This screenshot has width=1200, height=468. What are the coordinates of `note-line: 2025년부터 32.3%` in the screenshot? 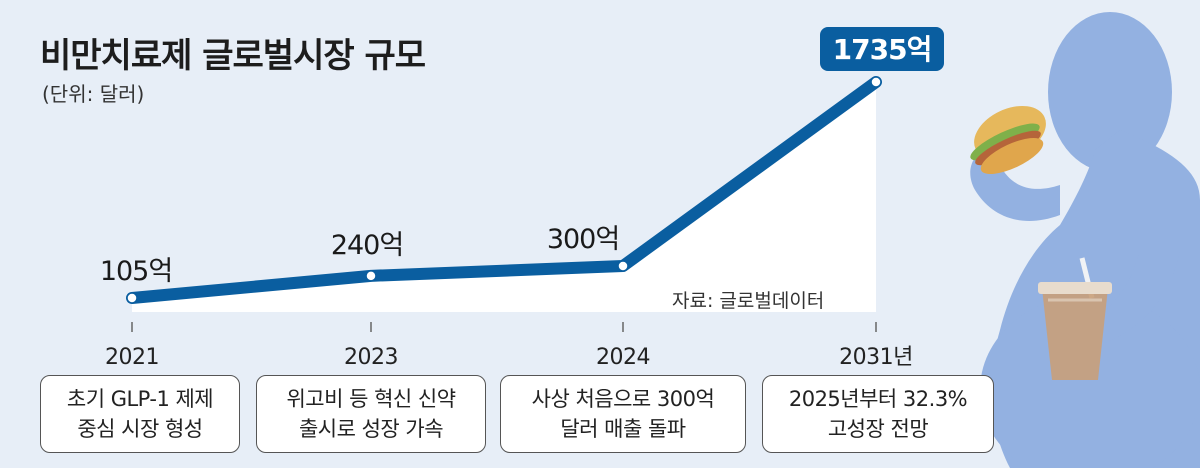 It's located at (878, 399).